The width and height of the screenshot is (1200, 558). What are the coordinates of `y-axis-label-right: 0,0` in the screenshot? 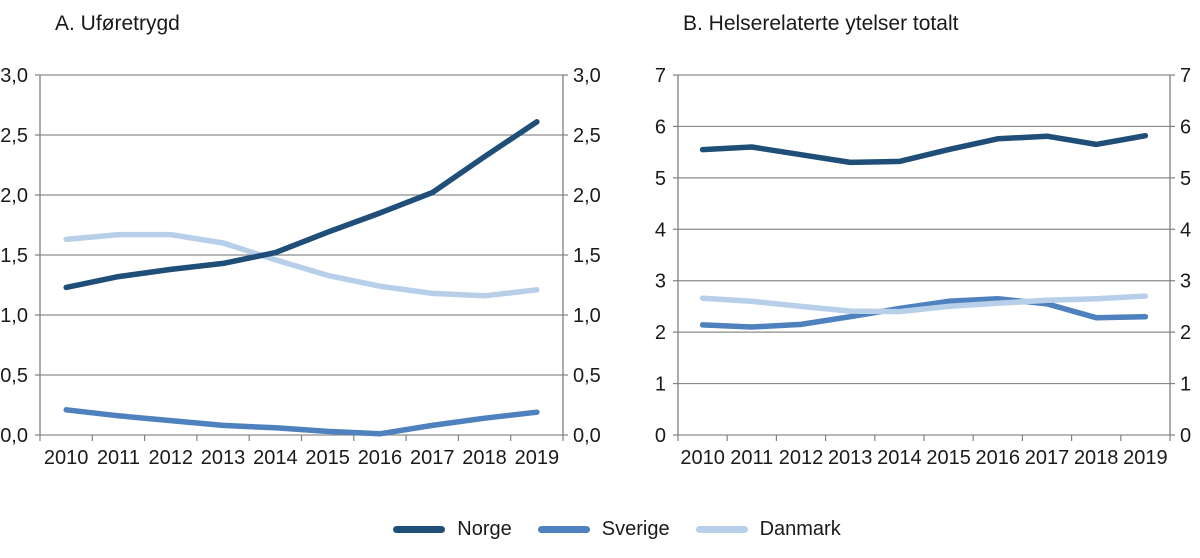 It's located at (587, 436).